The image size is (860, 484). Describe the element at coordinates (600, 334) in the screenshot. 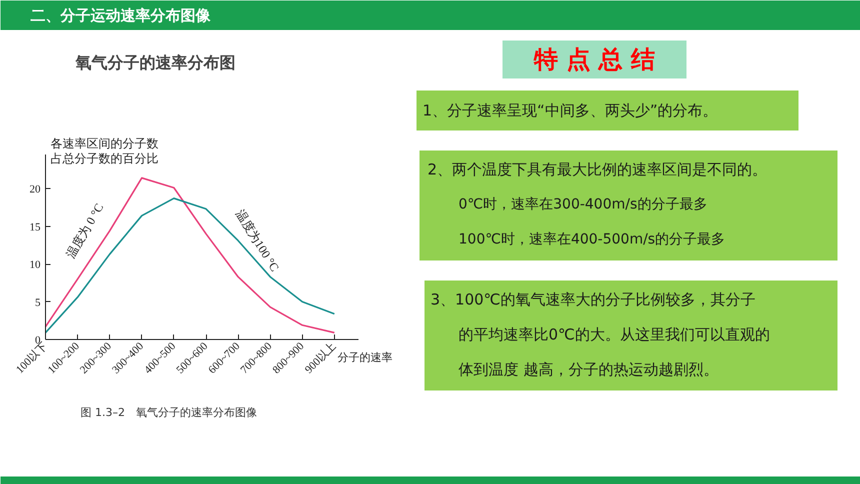

I see `text: 3、100℃的氧气速率大的分子比例较多，其分子的平均速率比0℃的大。从这里我们可以直观的体到温度 越高，分子的热运动越剧烈。` at that location.